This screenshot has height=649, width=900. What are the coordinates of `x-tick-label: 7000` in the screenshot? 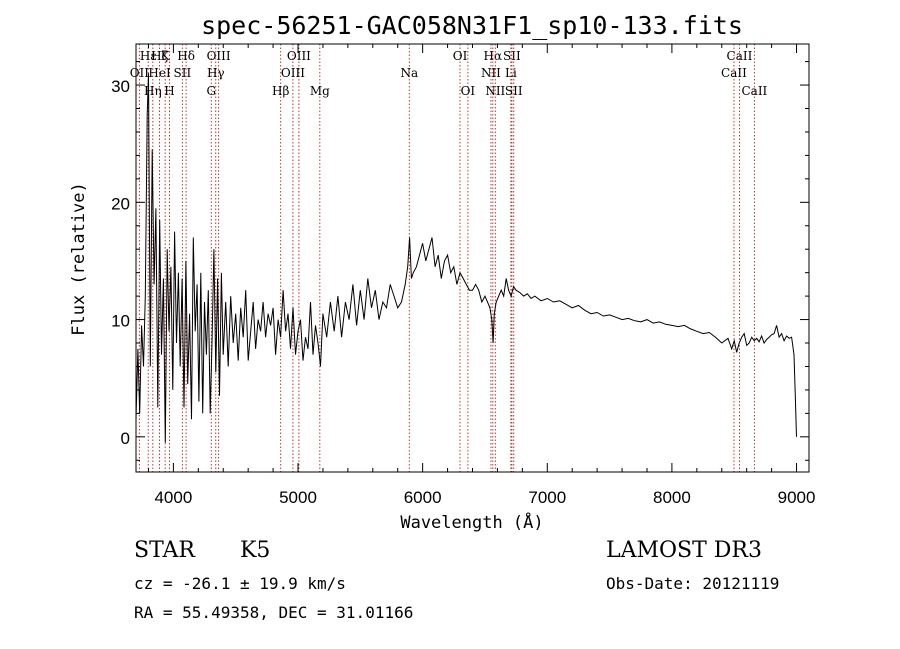 It's located at (547, 497).